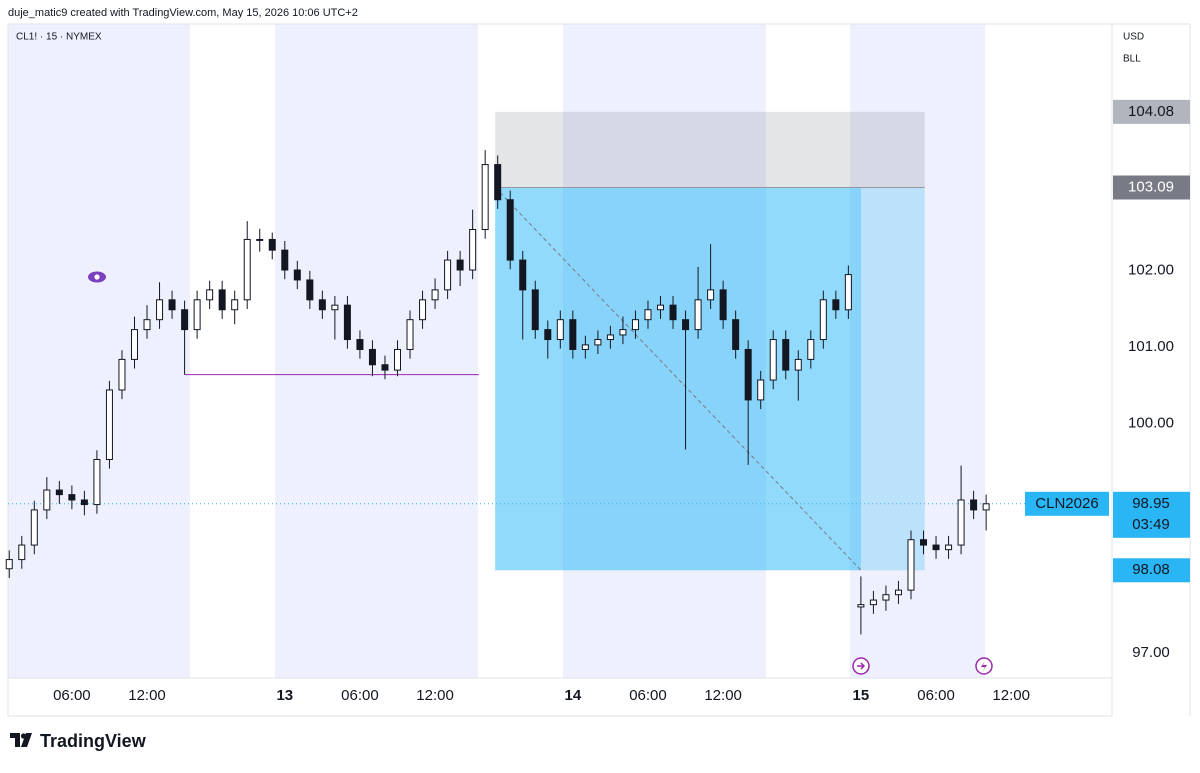 Image resolution: width=1200 pixels, height=773 pixels. Describe the element at coordinates (59, 37) in the screenshot. I see `symbol-label: CL1! · 15 · NYMEX` at that location.